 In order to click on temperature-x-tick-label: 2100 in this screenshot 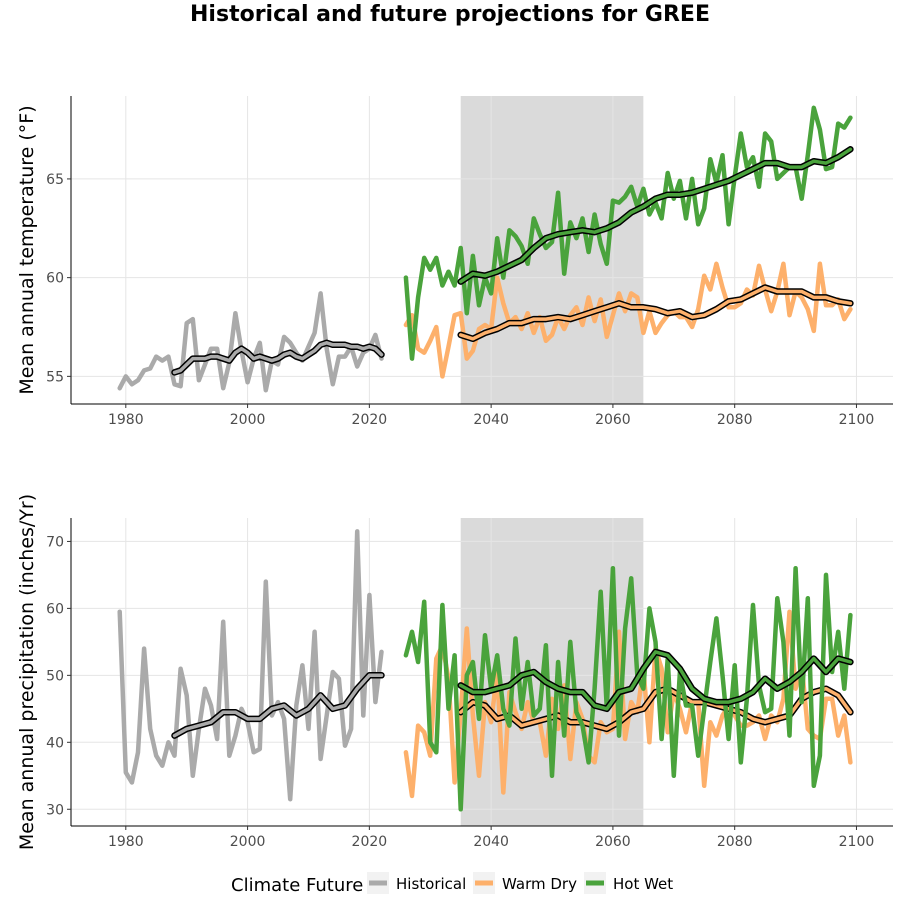, I will do `click(857, 420)`.